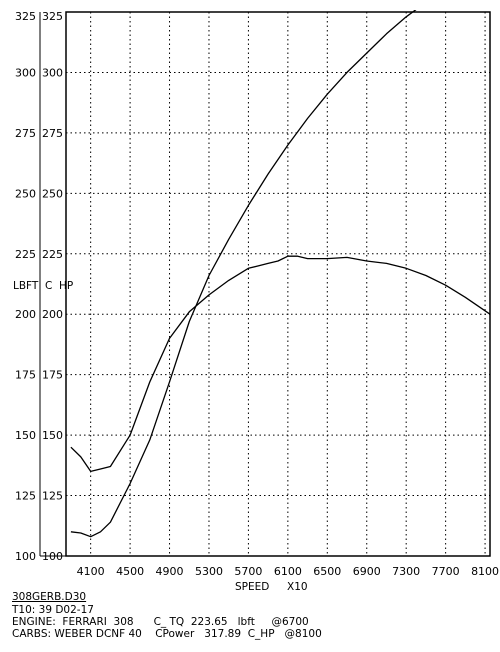  I want to click on y-tick-label-left: 200, so click(25, 314).